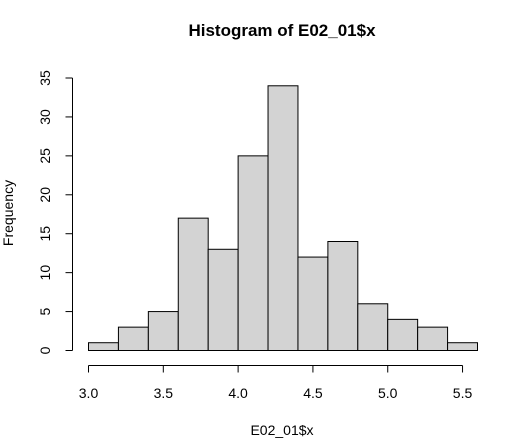  Describe the element at coordinates (282, 30) in the screenshot. I see `chart-title: Histogram of E02_01$x` at that location.